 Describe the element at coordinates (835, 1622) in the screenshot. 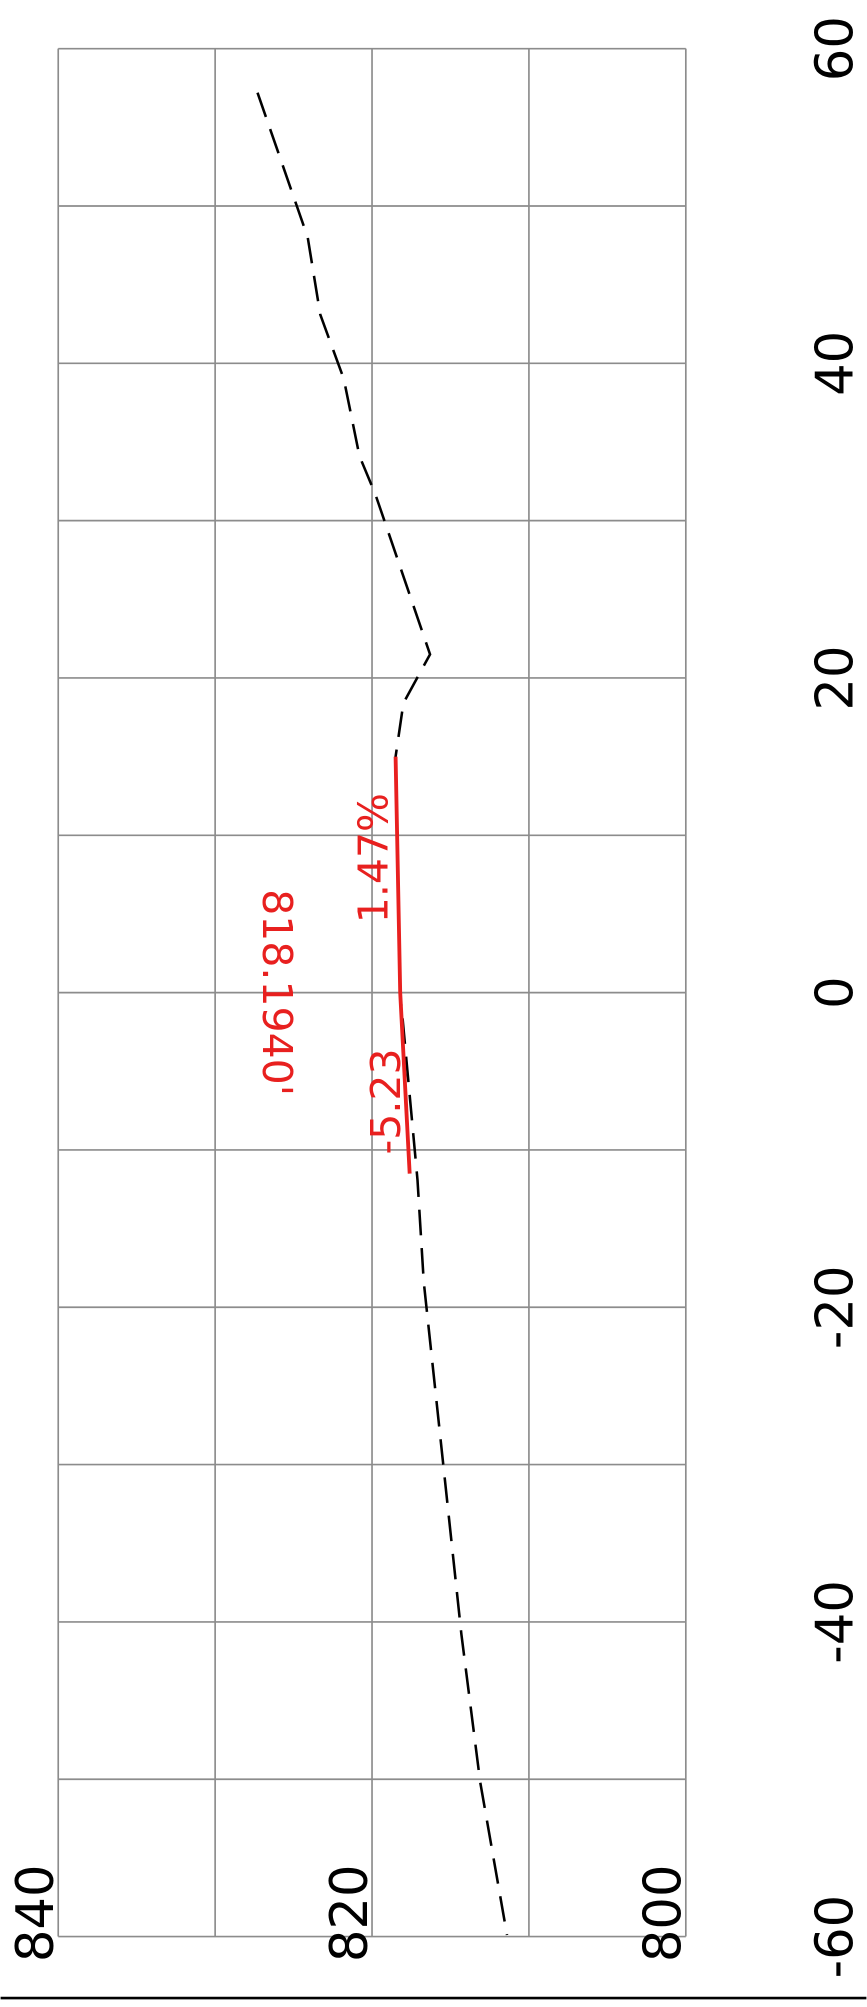

I see `x-tick-label: -40` at that location.